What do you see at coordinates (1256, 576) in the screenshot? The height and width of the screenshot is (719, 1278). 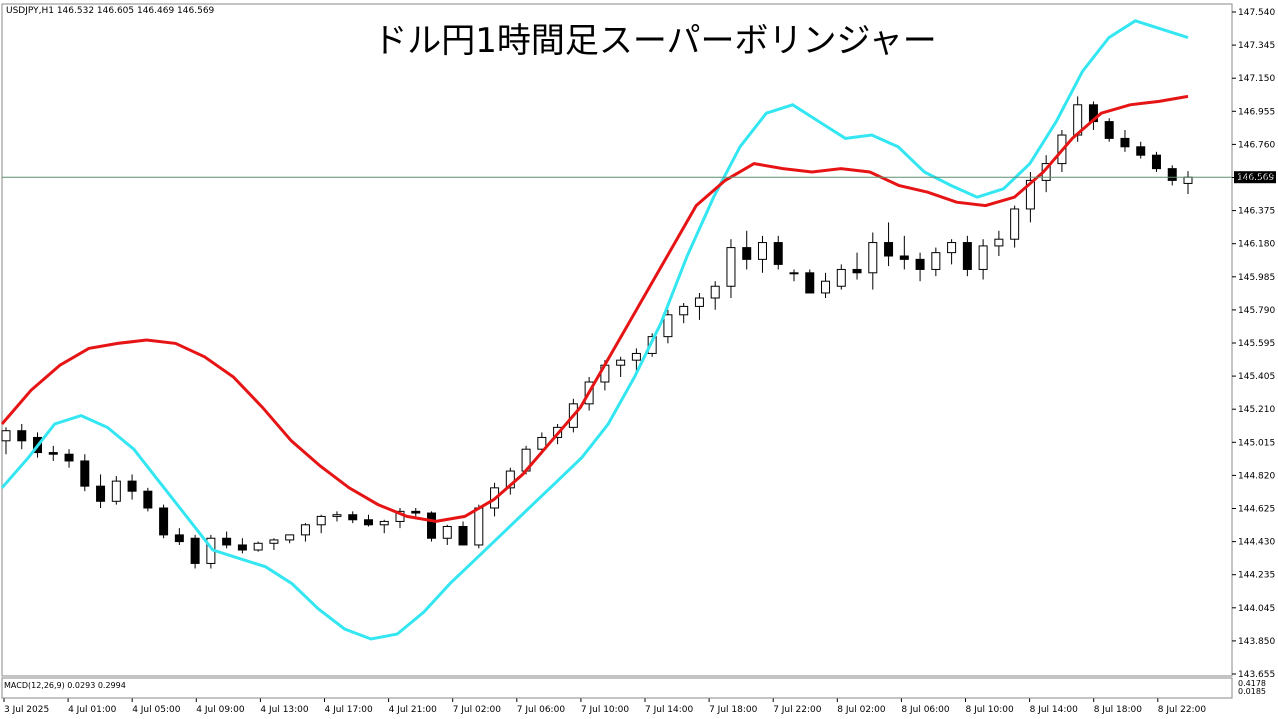 I see `y-tick-label: 144.235` at bounding box center [1256, 576].